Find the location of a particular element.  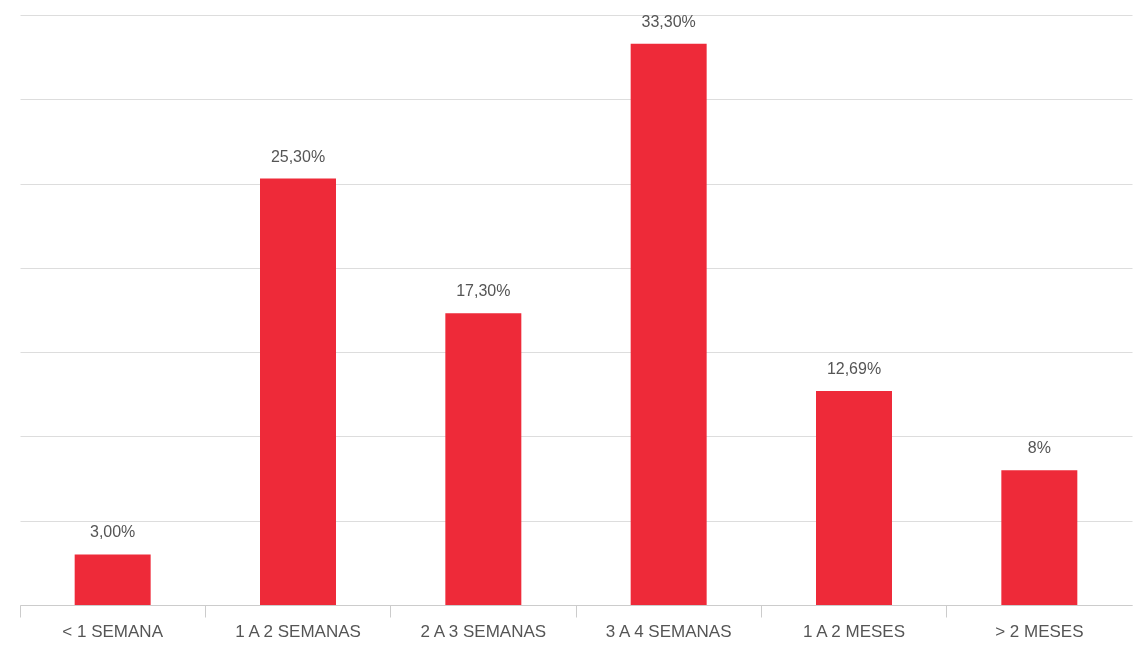

data-label: 25,30% is located at coordinates (298, 156).